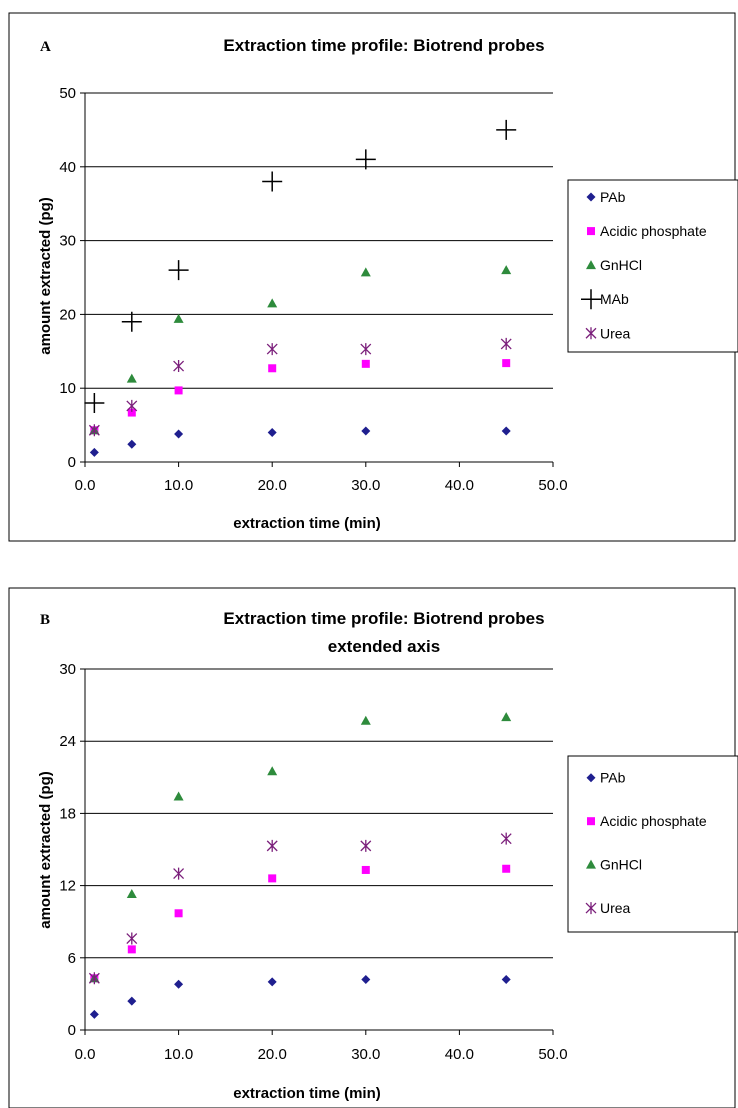 Image resolution: width=738 pixels, height=1108 pixels. What do you see at coordinates (384, 646) in the screenshot?
I see `panel-b-subtitle: extended axis` at bounding box center [384, 646].